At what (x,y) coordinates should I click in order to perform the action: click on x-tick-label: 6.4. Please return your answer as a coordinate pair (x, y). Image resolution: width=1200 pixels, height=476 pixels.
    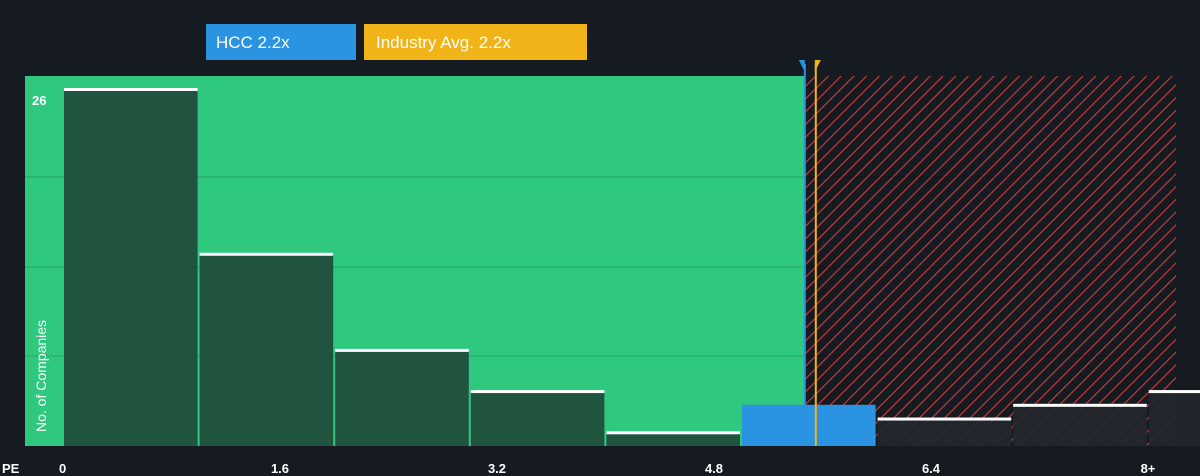
    Looking at the image, I should click on (931, 468).